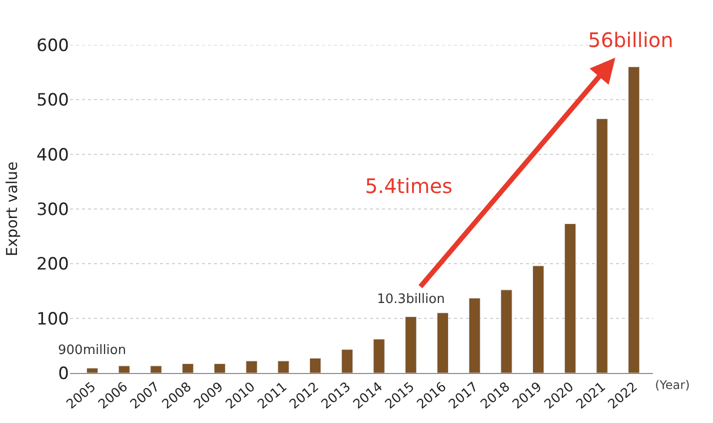 This screenshot has height=423, width=713. What do you see at coordinates (411, 299) in the screenshot?
I see `annotation: 10.3billion` at bounding box center [411, 299].